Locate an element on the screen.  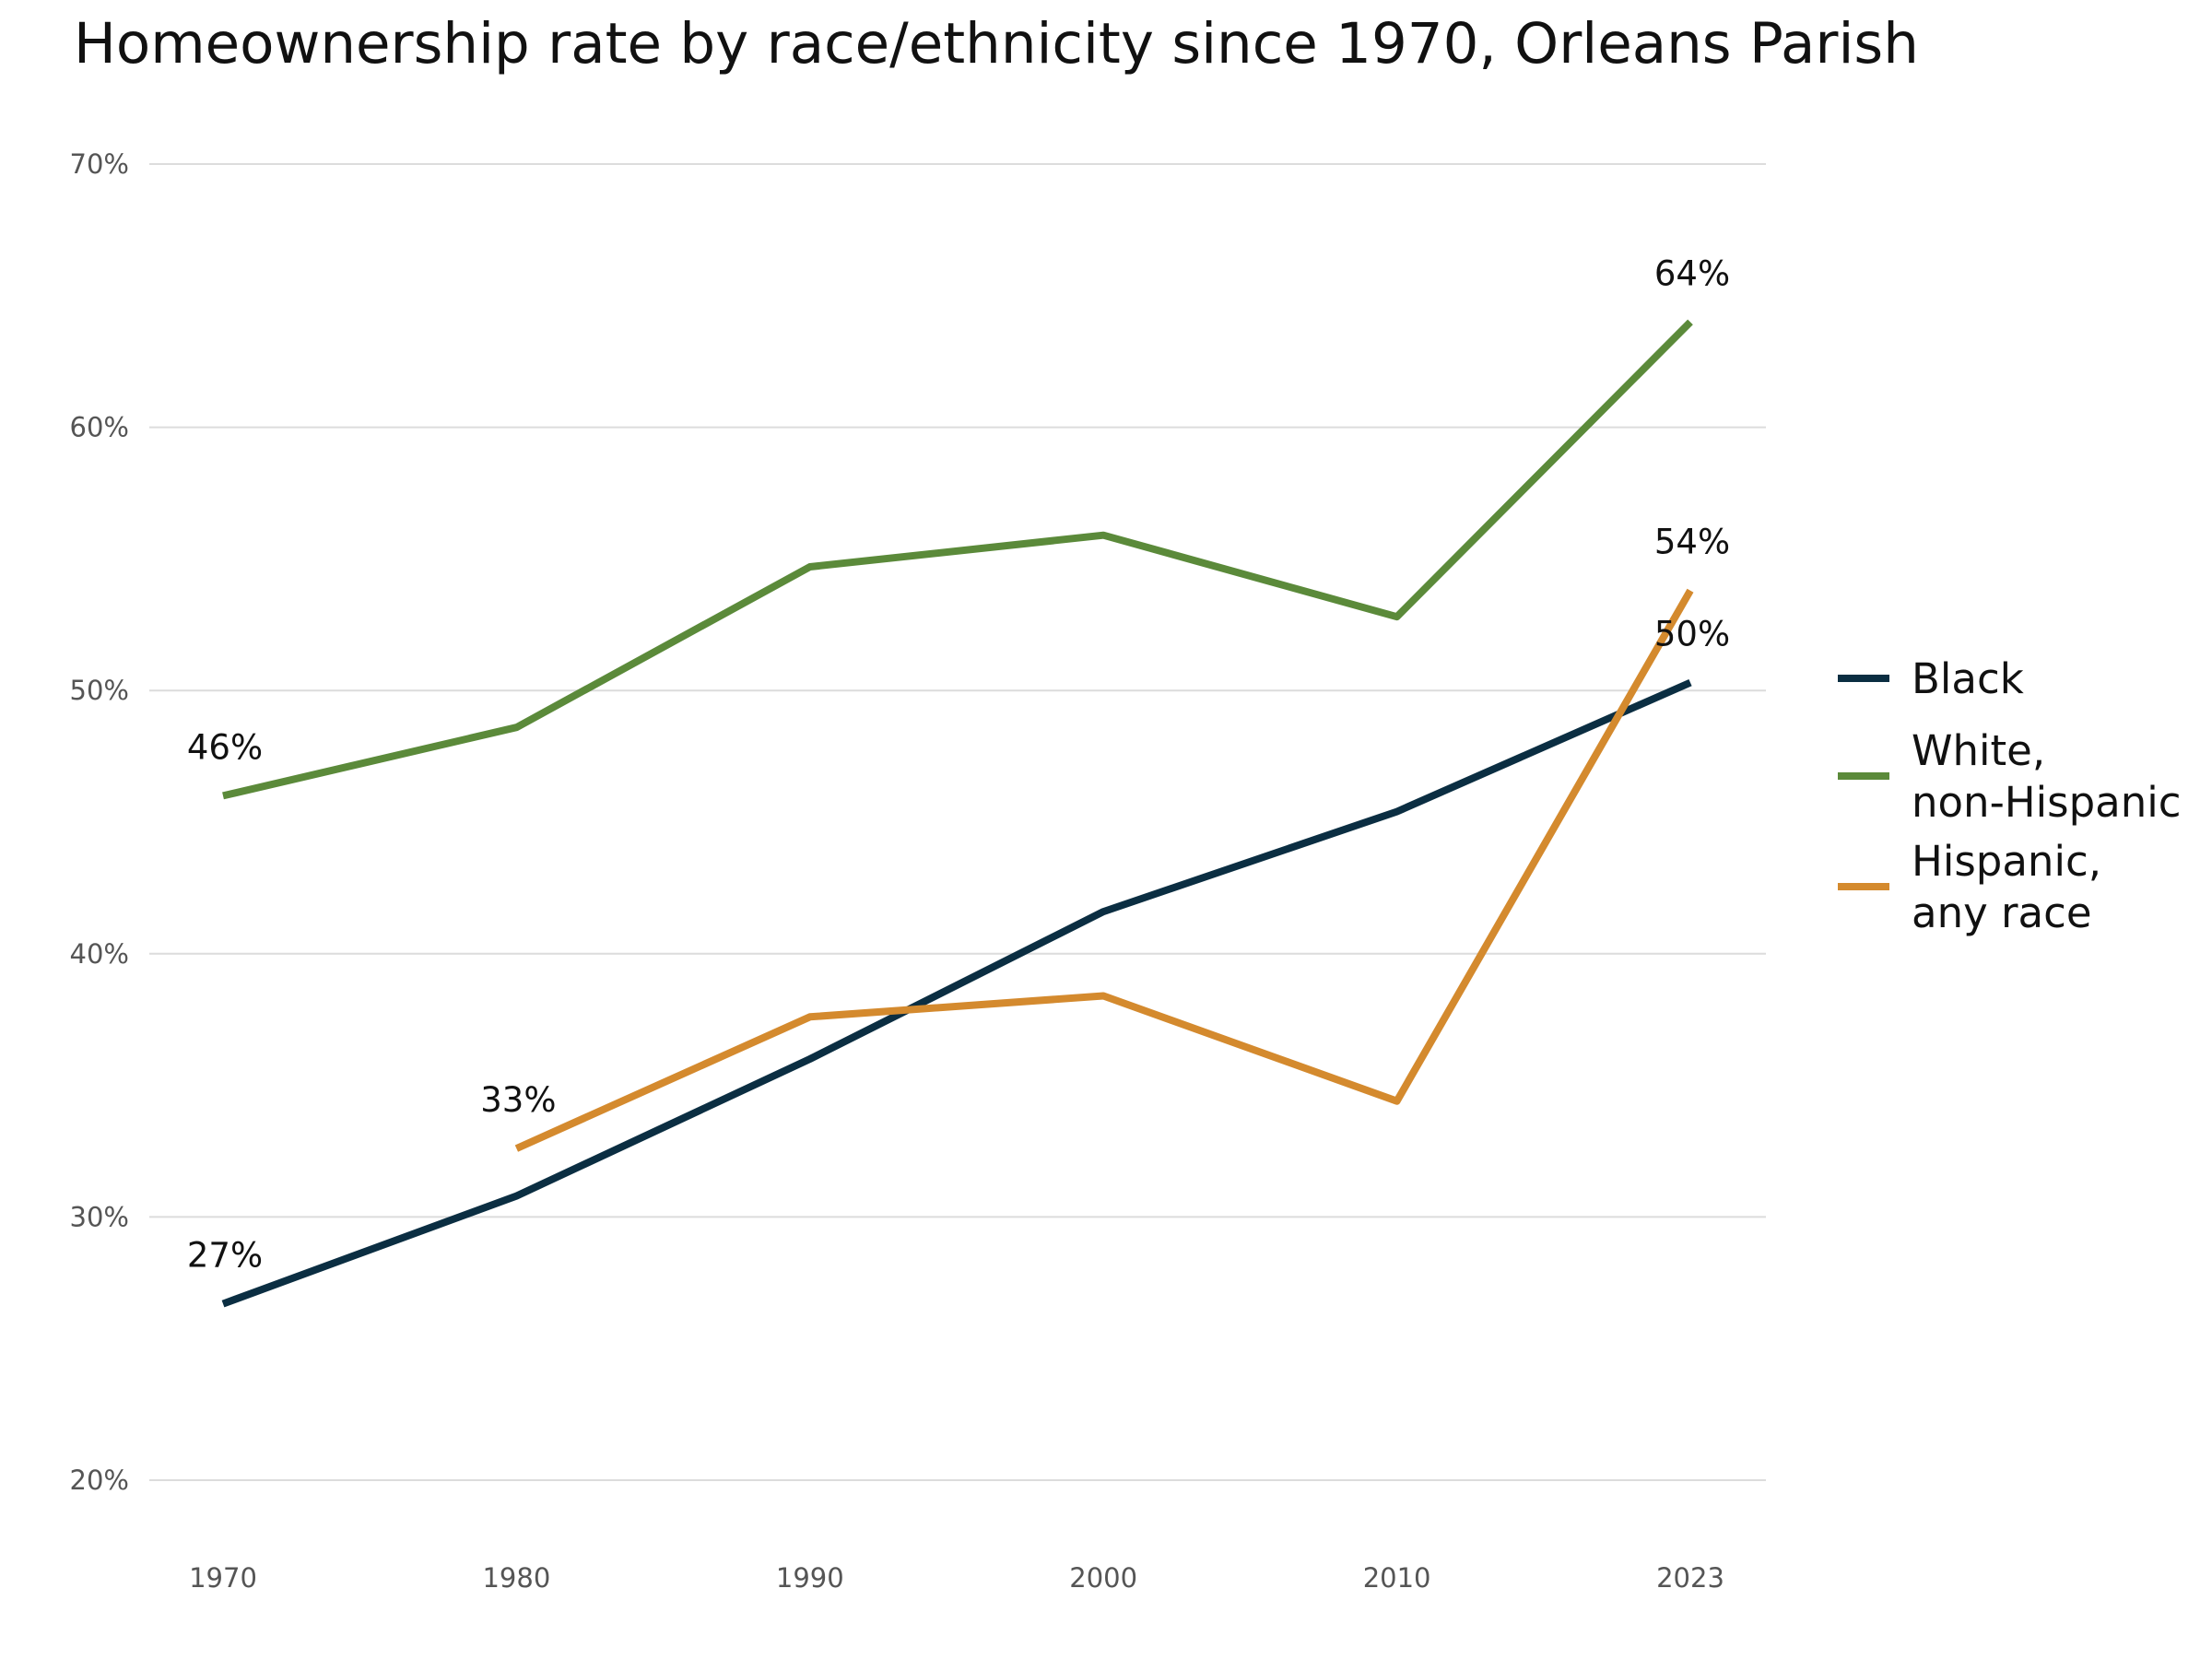
x-tick-label: 1980 is located at coordinates (516, 1578).